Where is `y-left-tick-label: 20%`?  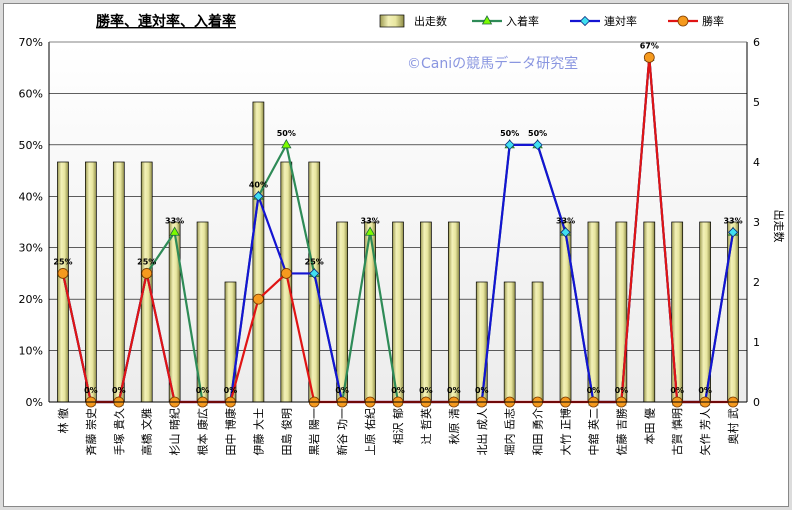 y-left-tick-label: 20% is located at coordinates (31, 299).